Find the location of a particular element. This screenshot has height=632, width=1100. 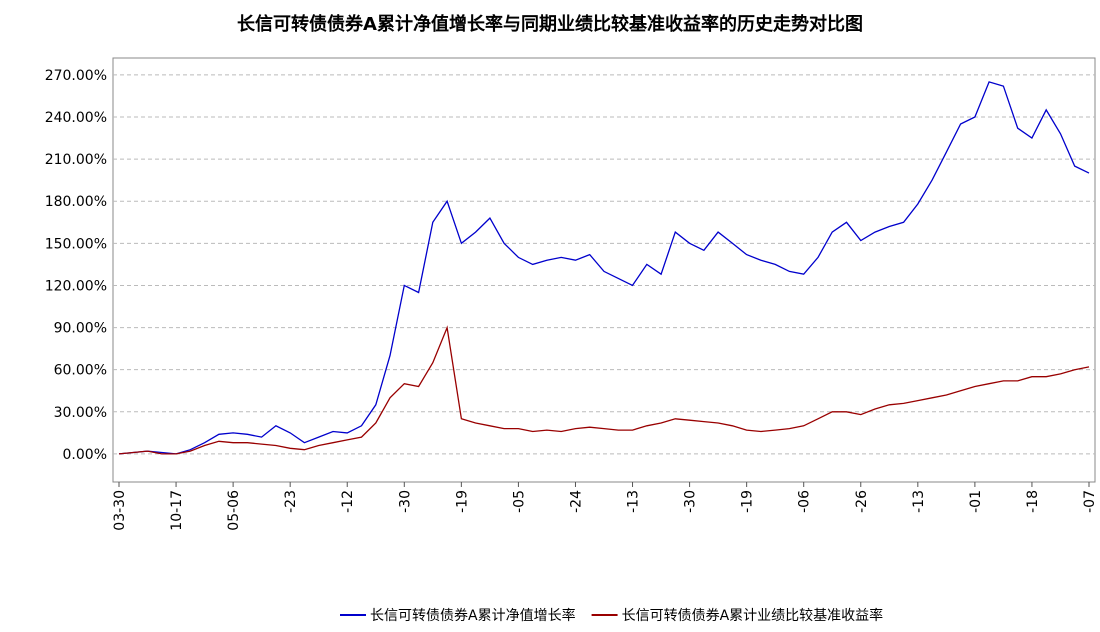

y-tick-label: 210.00% is located at coordinates (76, 160).